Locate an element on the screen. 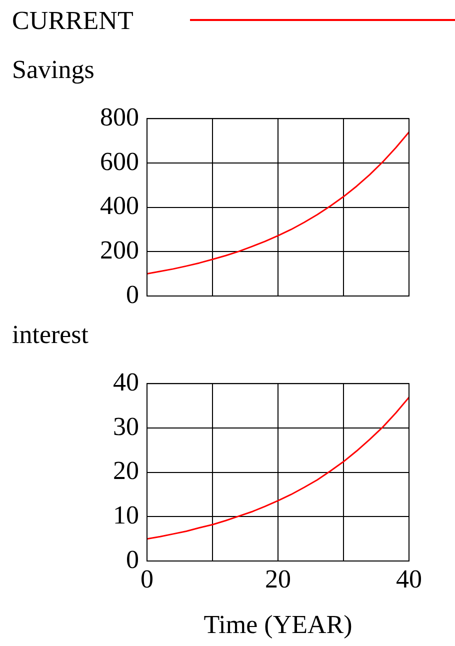 This screenshot has height=646, width=455. y-tick-label: 200 is located at coordinates (119, 249).